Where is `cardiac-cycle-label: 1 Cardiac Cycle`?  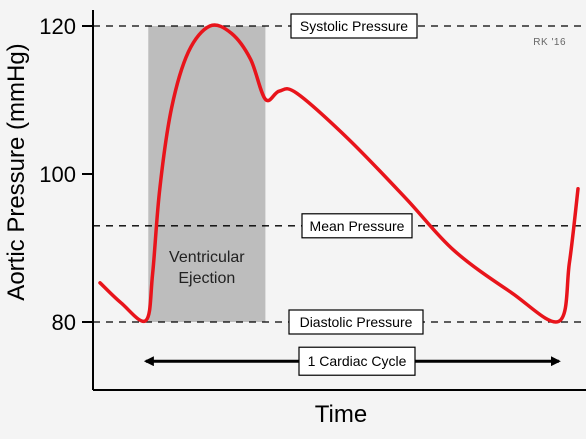 cardiac-cycle-label: 1 Cardiac Cycle is located at coordinates (357, 361).